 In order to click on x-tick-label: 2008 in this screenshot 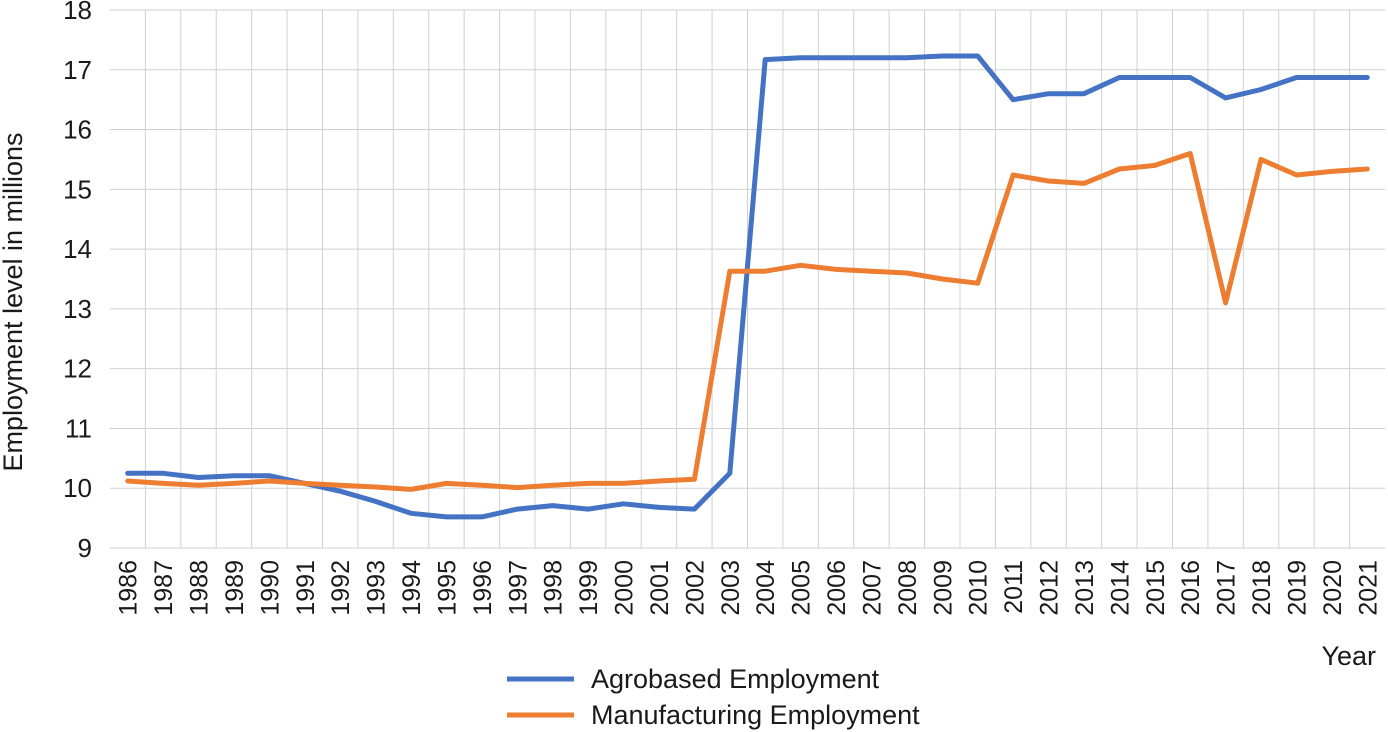, I will do `click(908, 588)`.